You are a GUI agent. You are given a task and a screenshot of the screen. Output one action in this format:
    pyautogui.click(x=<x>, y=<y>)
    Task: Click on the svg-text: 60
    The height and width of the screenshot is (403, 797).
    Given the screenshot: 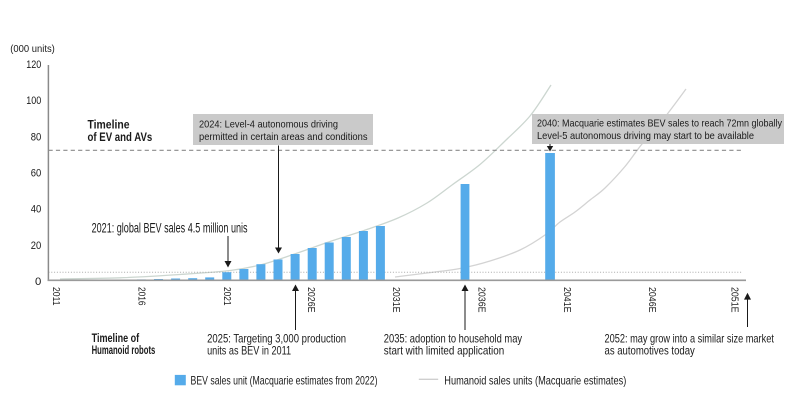 What is the action you would take?
    pyautogui.click(x=36, y=174)
    